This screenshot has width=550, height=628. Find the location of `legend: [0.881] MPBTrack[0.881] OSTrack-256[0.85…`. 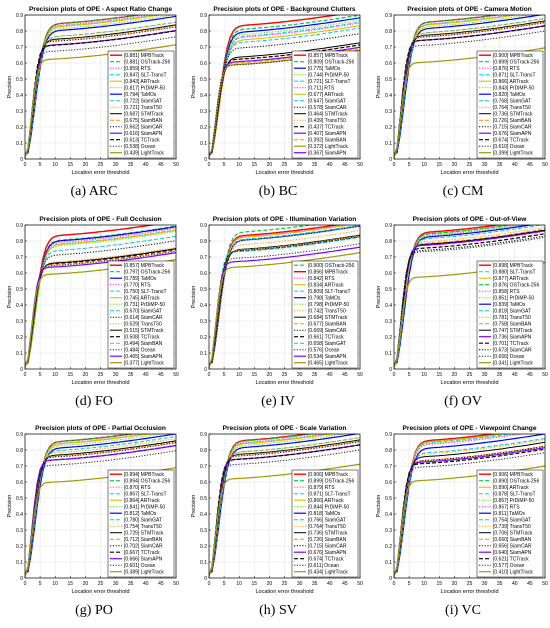

legend: [0.881] MPBTrack[0.881] OSTrack-256[0.85… is located at coordinates (141, 104).